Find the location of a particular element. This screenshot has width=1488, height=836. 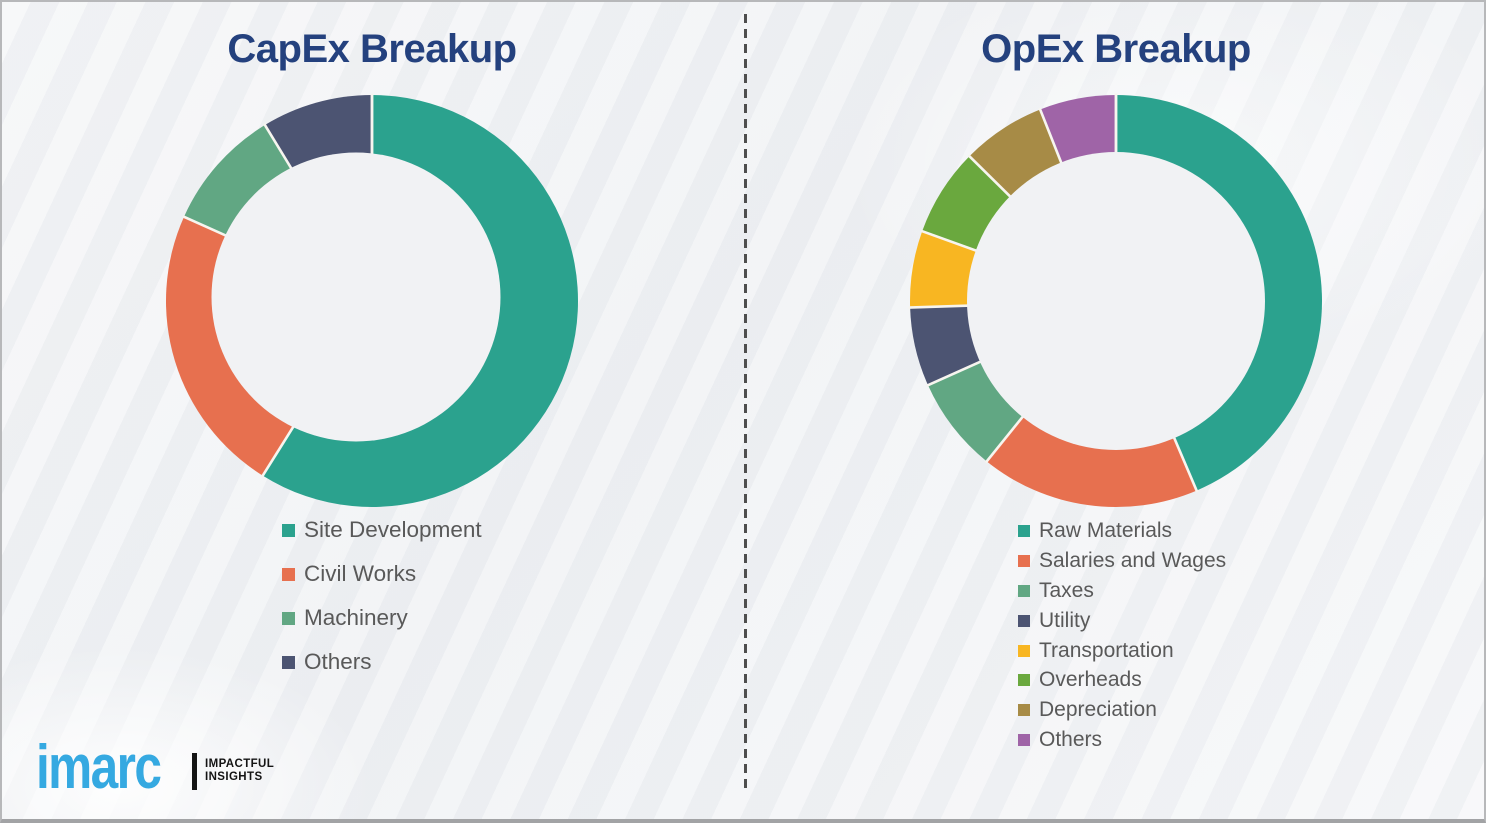

opex-legend-item-depreciation: Depreciation is located at coordinates (1122, 710).